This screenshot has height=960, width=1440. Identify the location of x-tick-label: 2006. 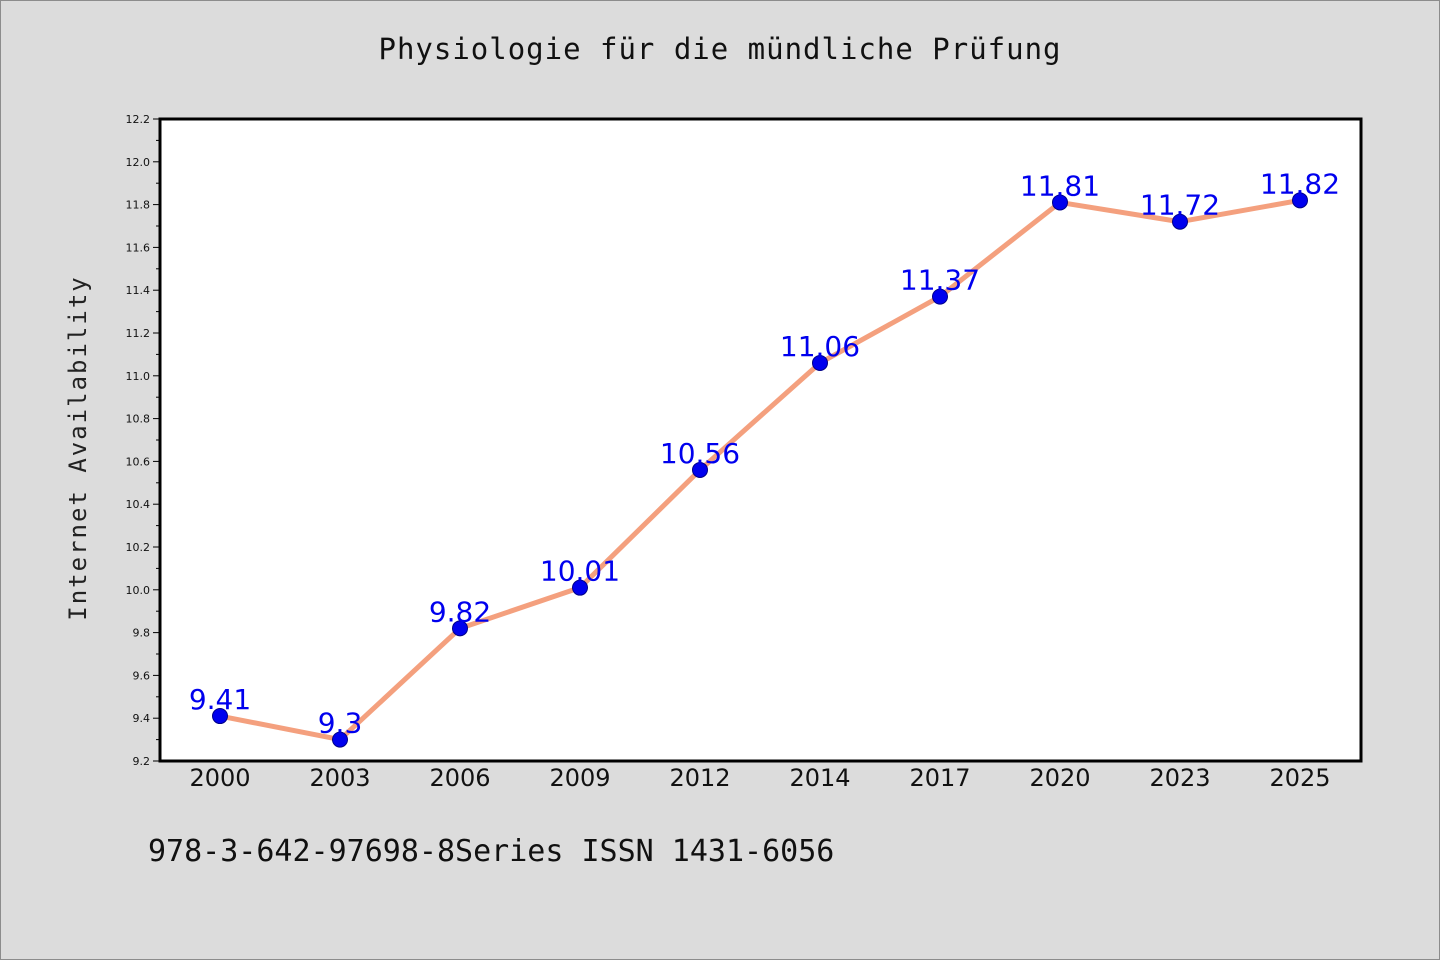
(459, 778).